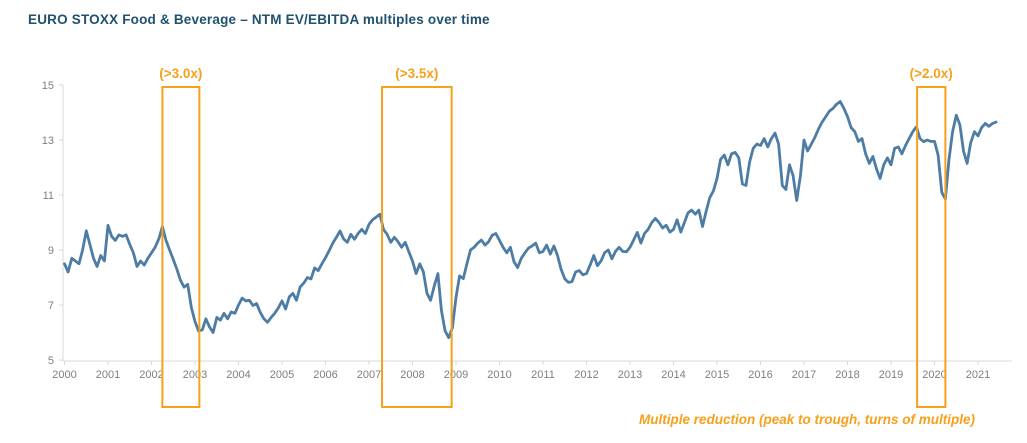 The height and width of the screenshot is (443, 1027). I want to click on x-axis-tick-label: 2018, so click(847, 375).